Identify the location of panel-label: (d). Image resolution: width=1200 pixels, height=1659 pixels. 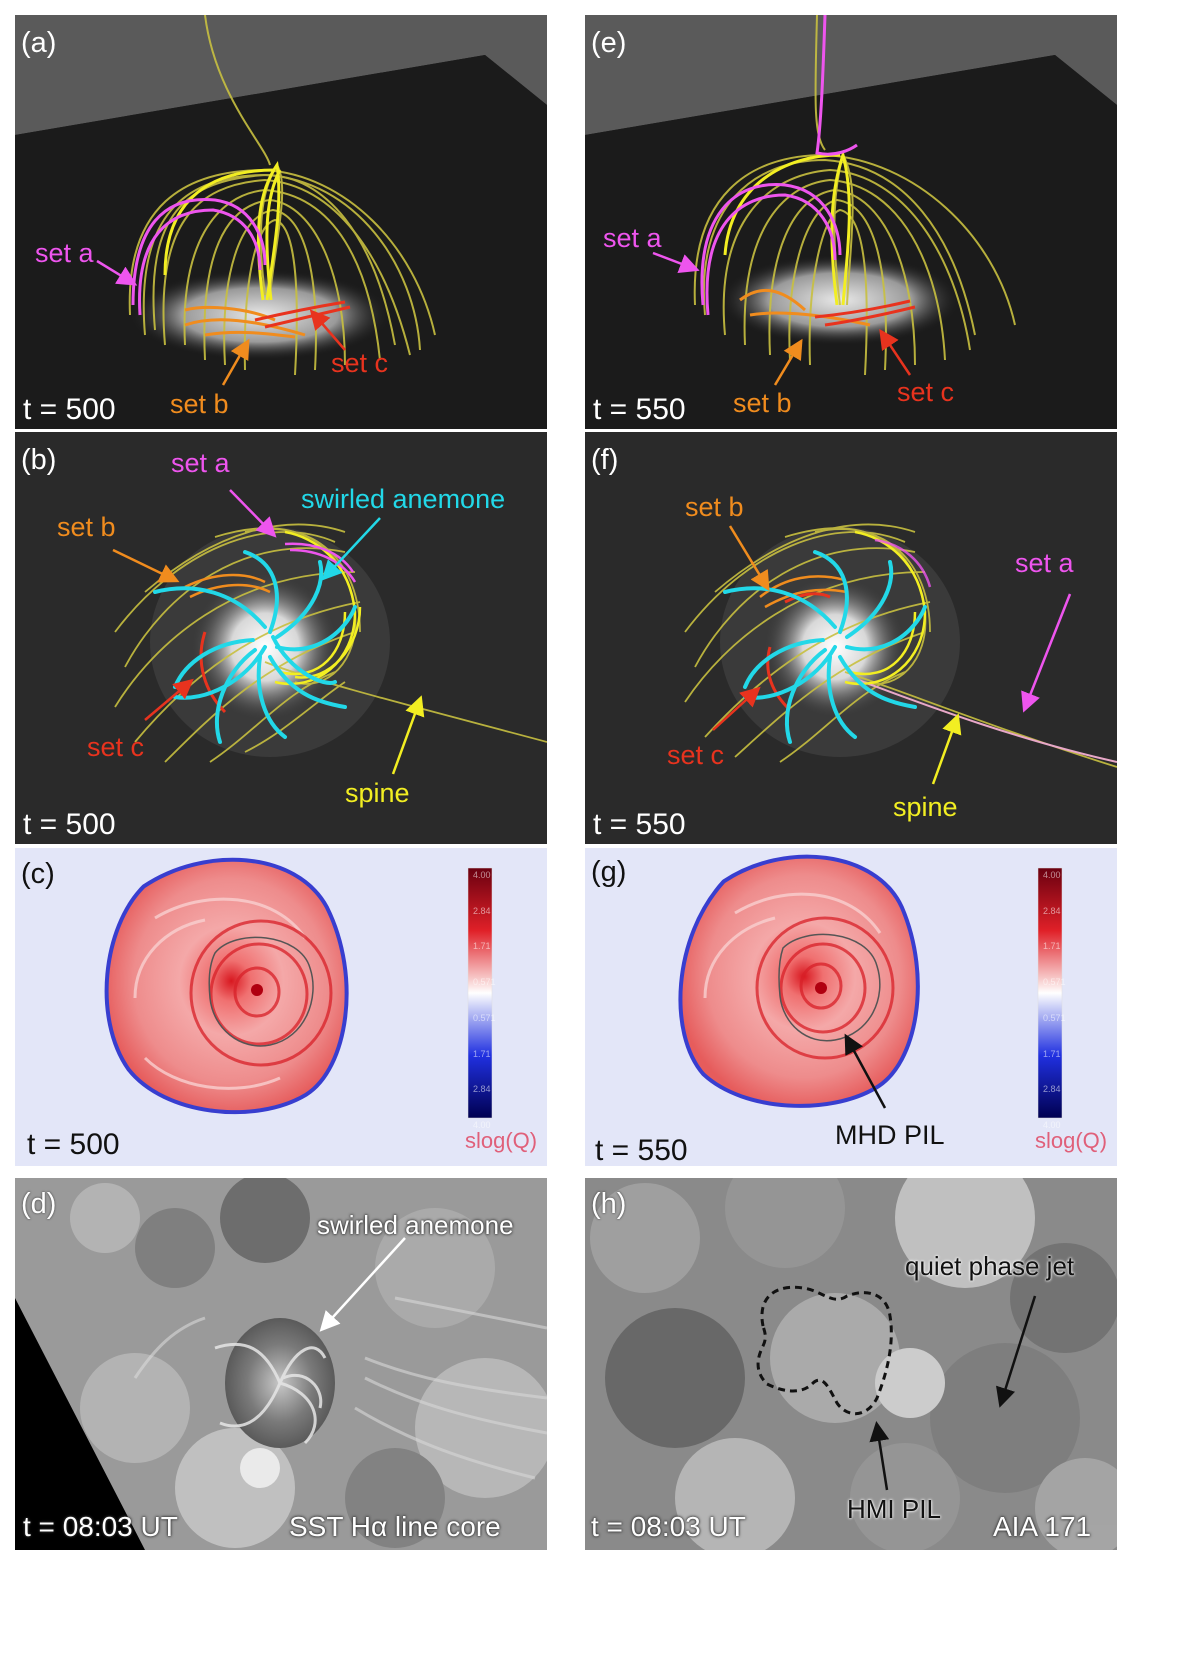
(39, 1204).